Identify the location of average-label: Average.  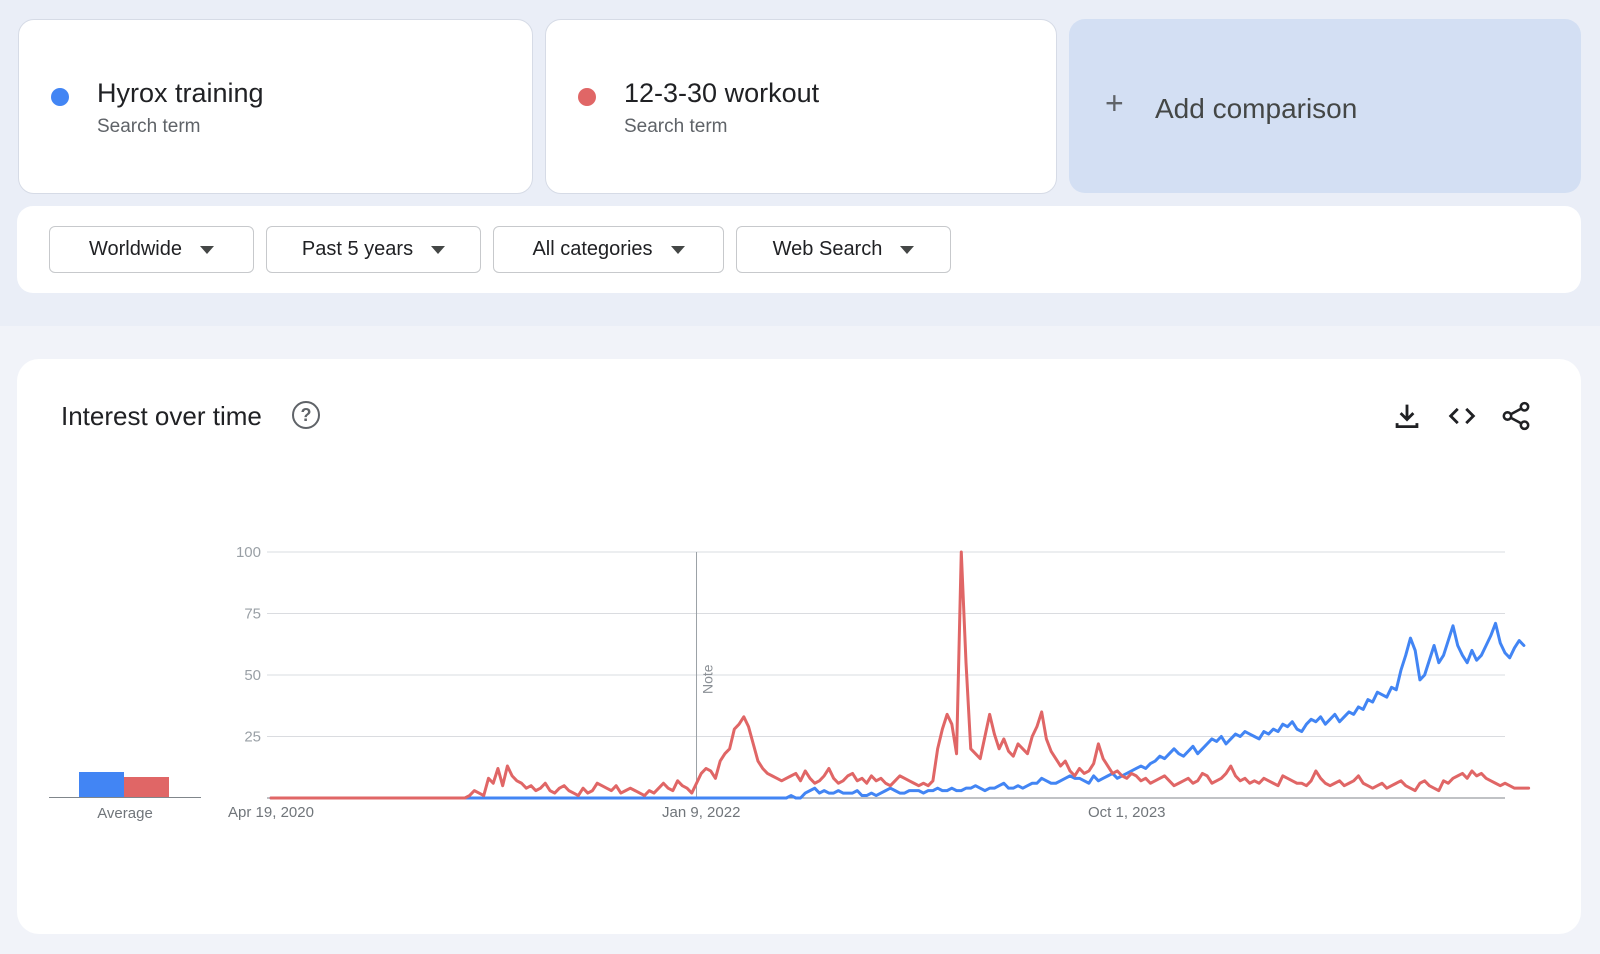
(125, 813).